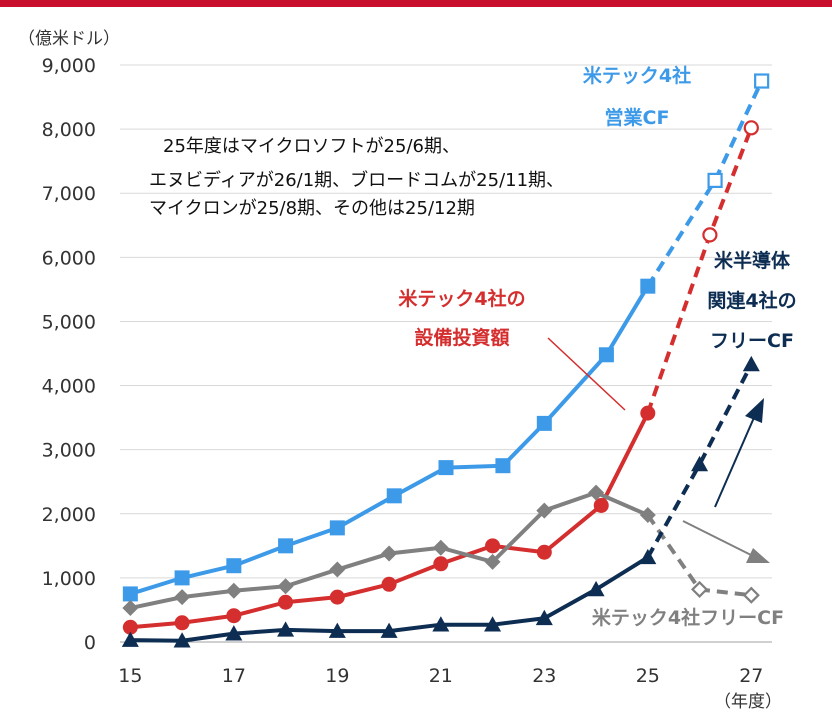 This screenshot has width=832, height=714. What do you see at coordinates (735, 460) in the screenshot?
I see `semiconductor-trend-arrow` at bounding box center [735, 460].